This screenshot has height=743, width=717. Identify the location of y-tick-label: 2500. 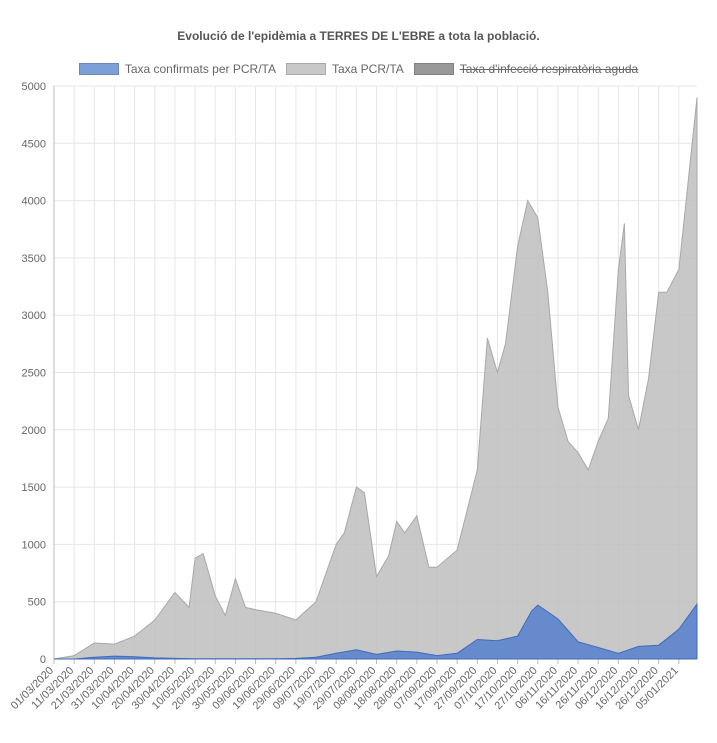
(34, 374).